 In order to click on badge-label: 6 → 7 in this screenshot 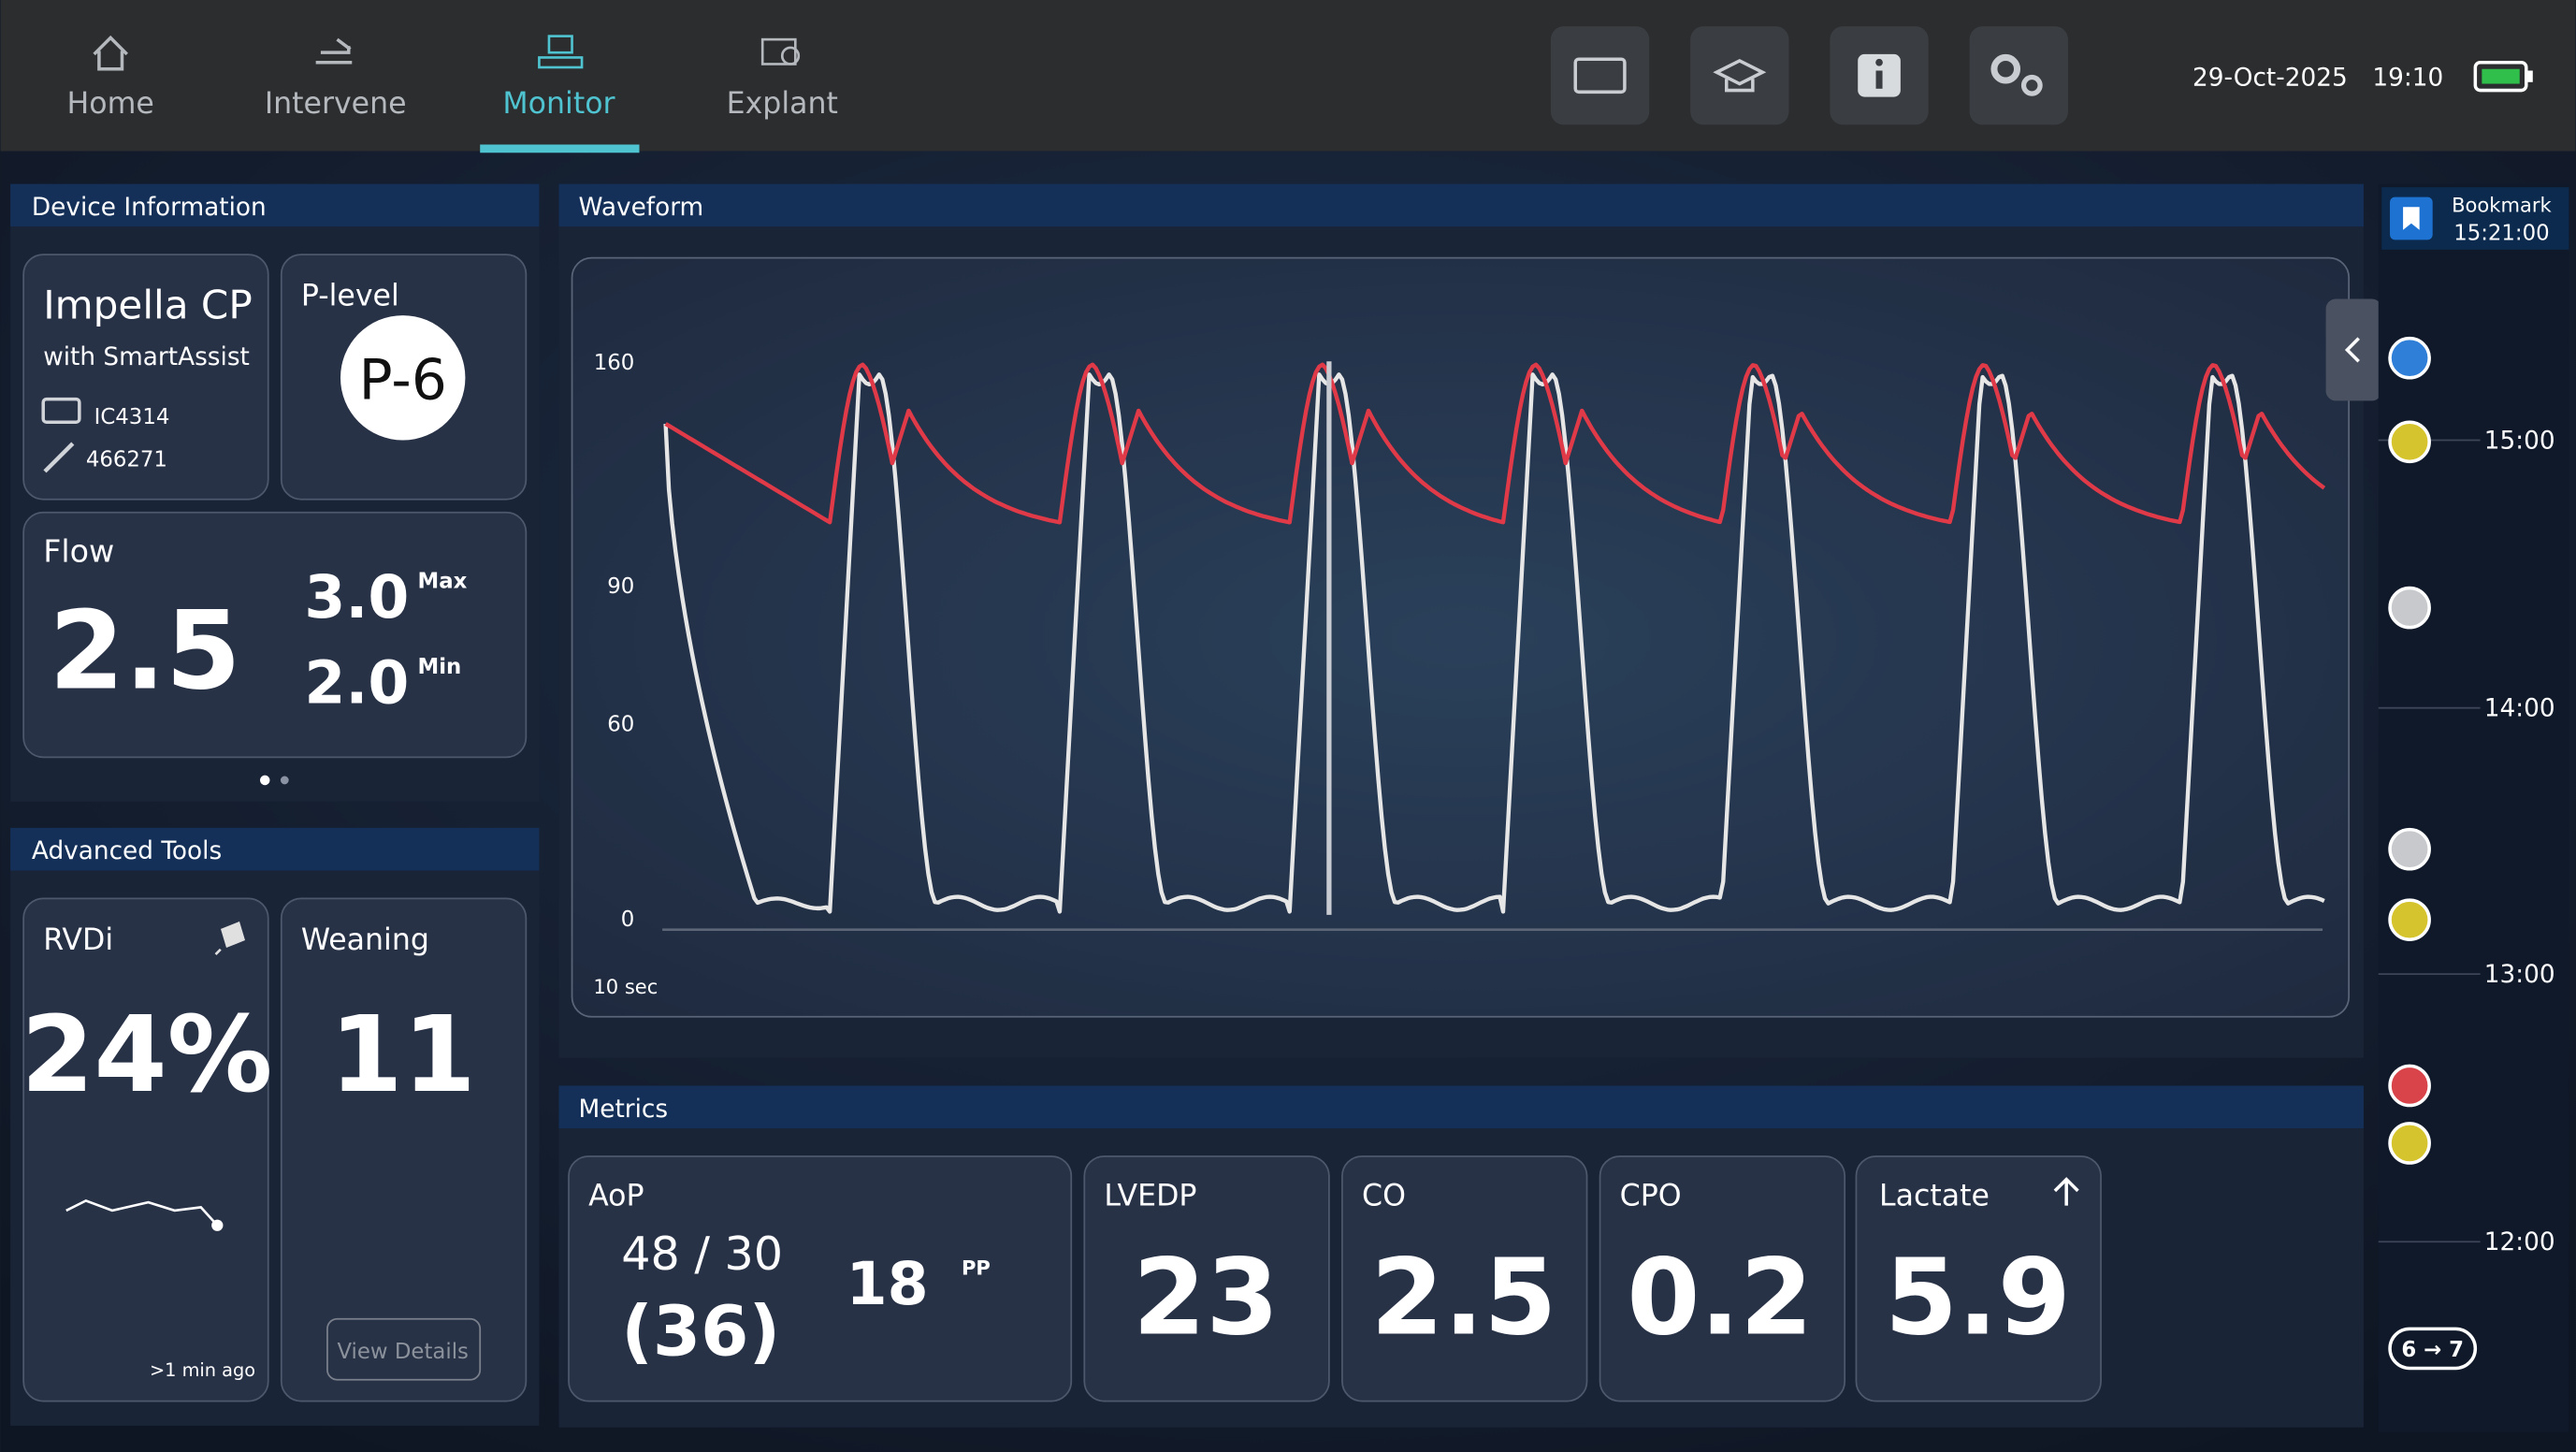, I will do `click(2433, 1350)`.